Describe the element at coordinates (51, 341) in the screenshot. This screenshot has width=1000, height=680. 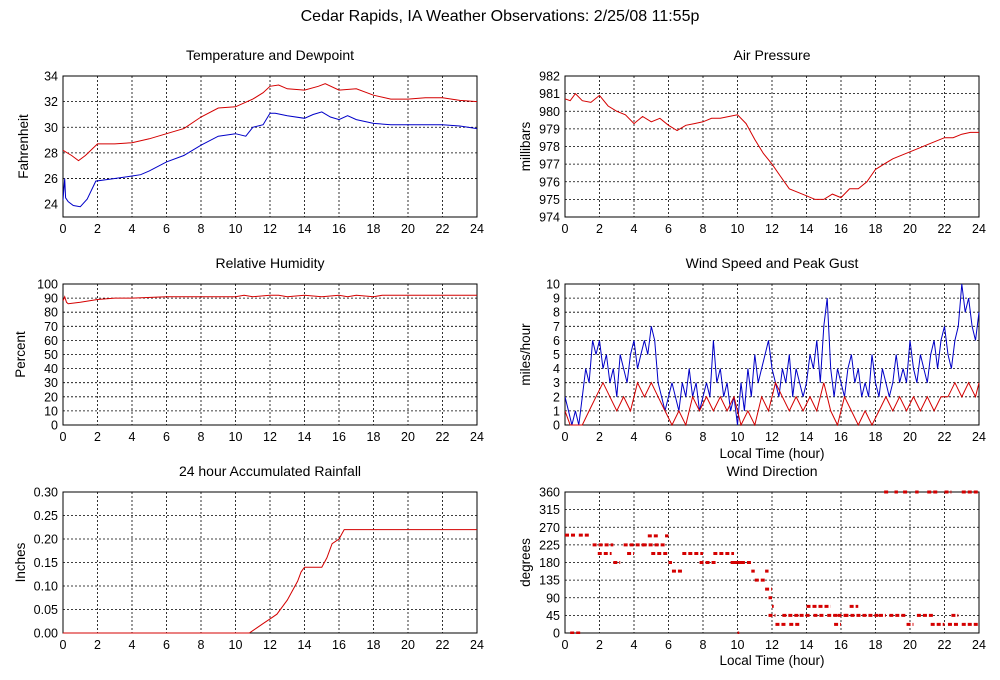
I see `y-tick-label: 60` at that location.